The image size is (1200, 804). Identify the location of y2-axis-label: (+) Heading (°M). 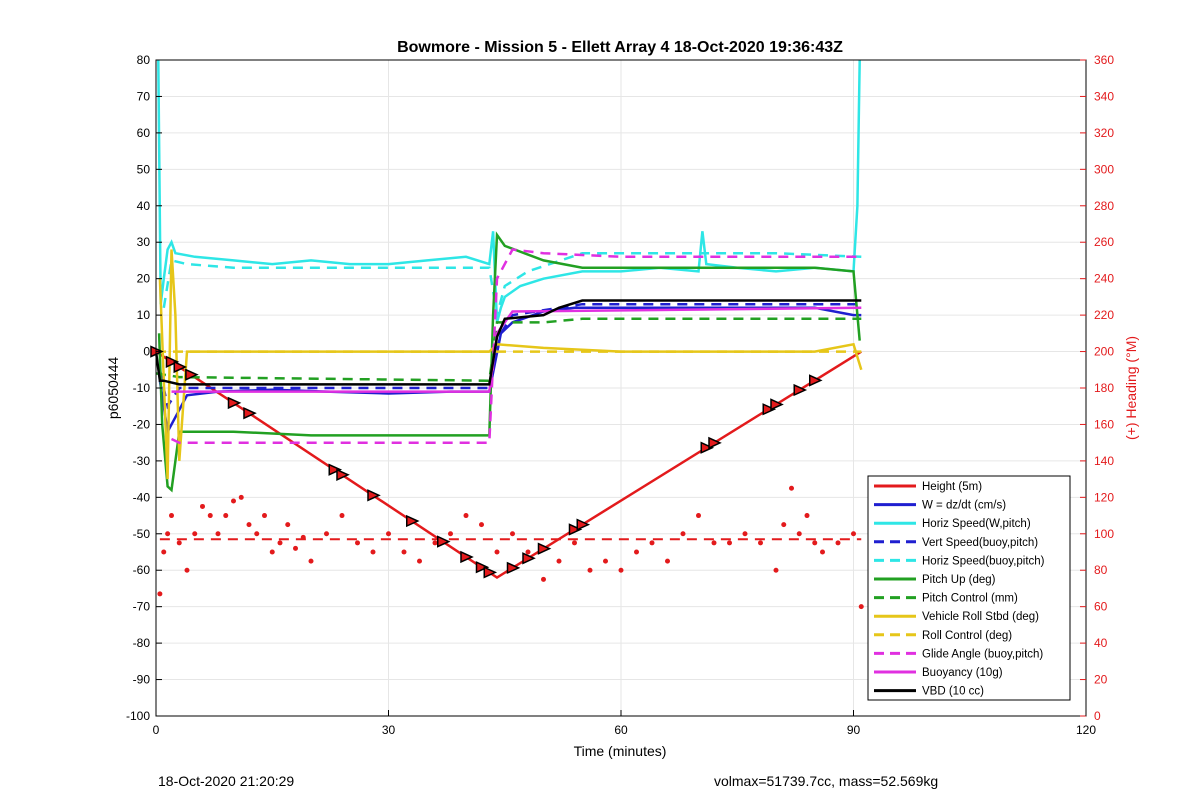
(1131, 388).